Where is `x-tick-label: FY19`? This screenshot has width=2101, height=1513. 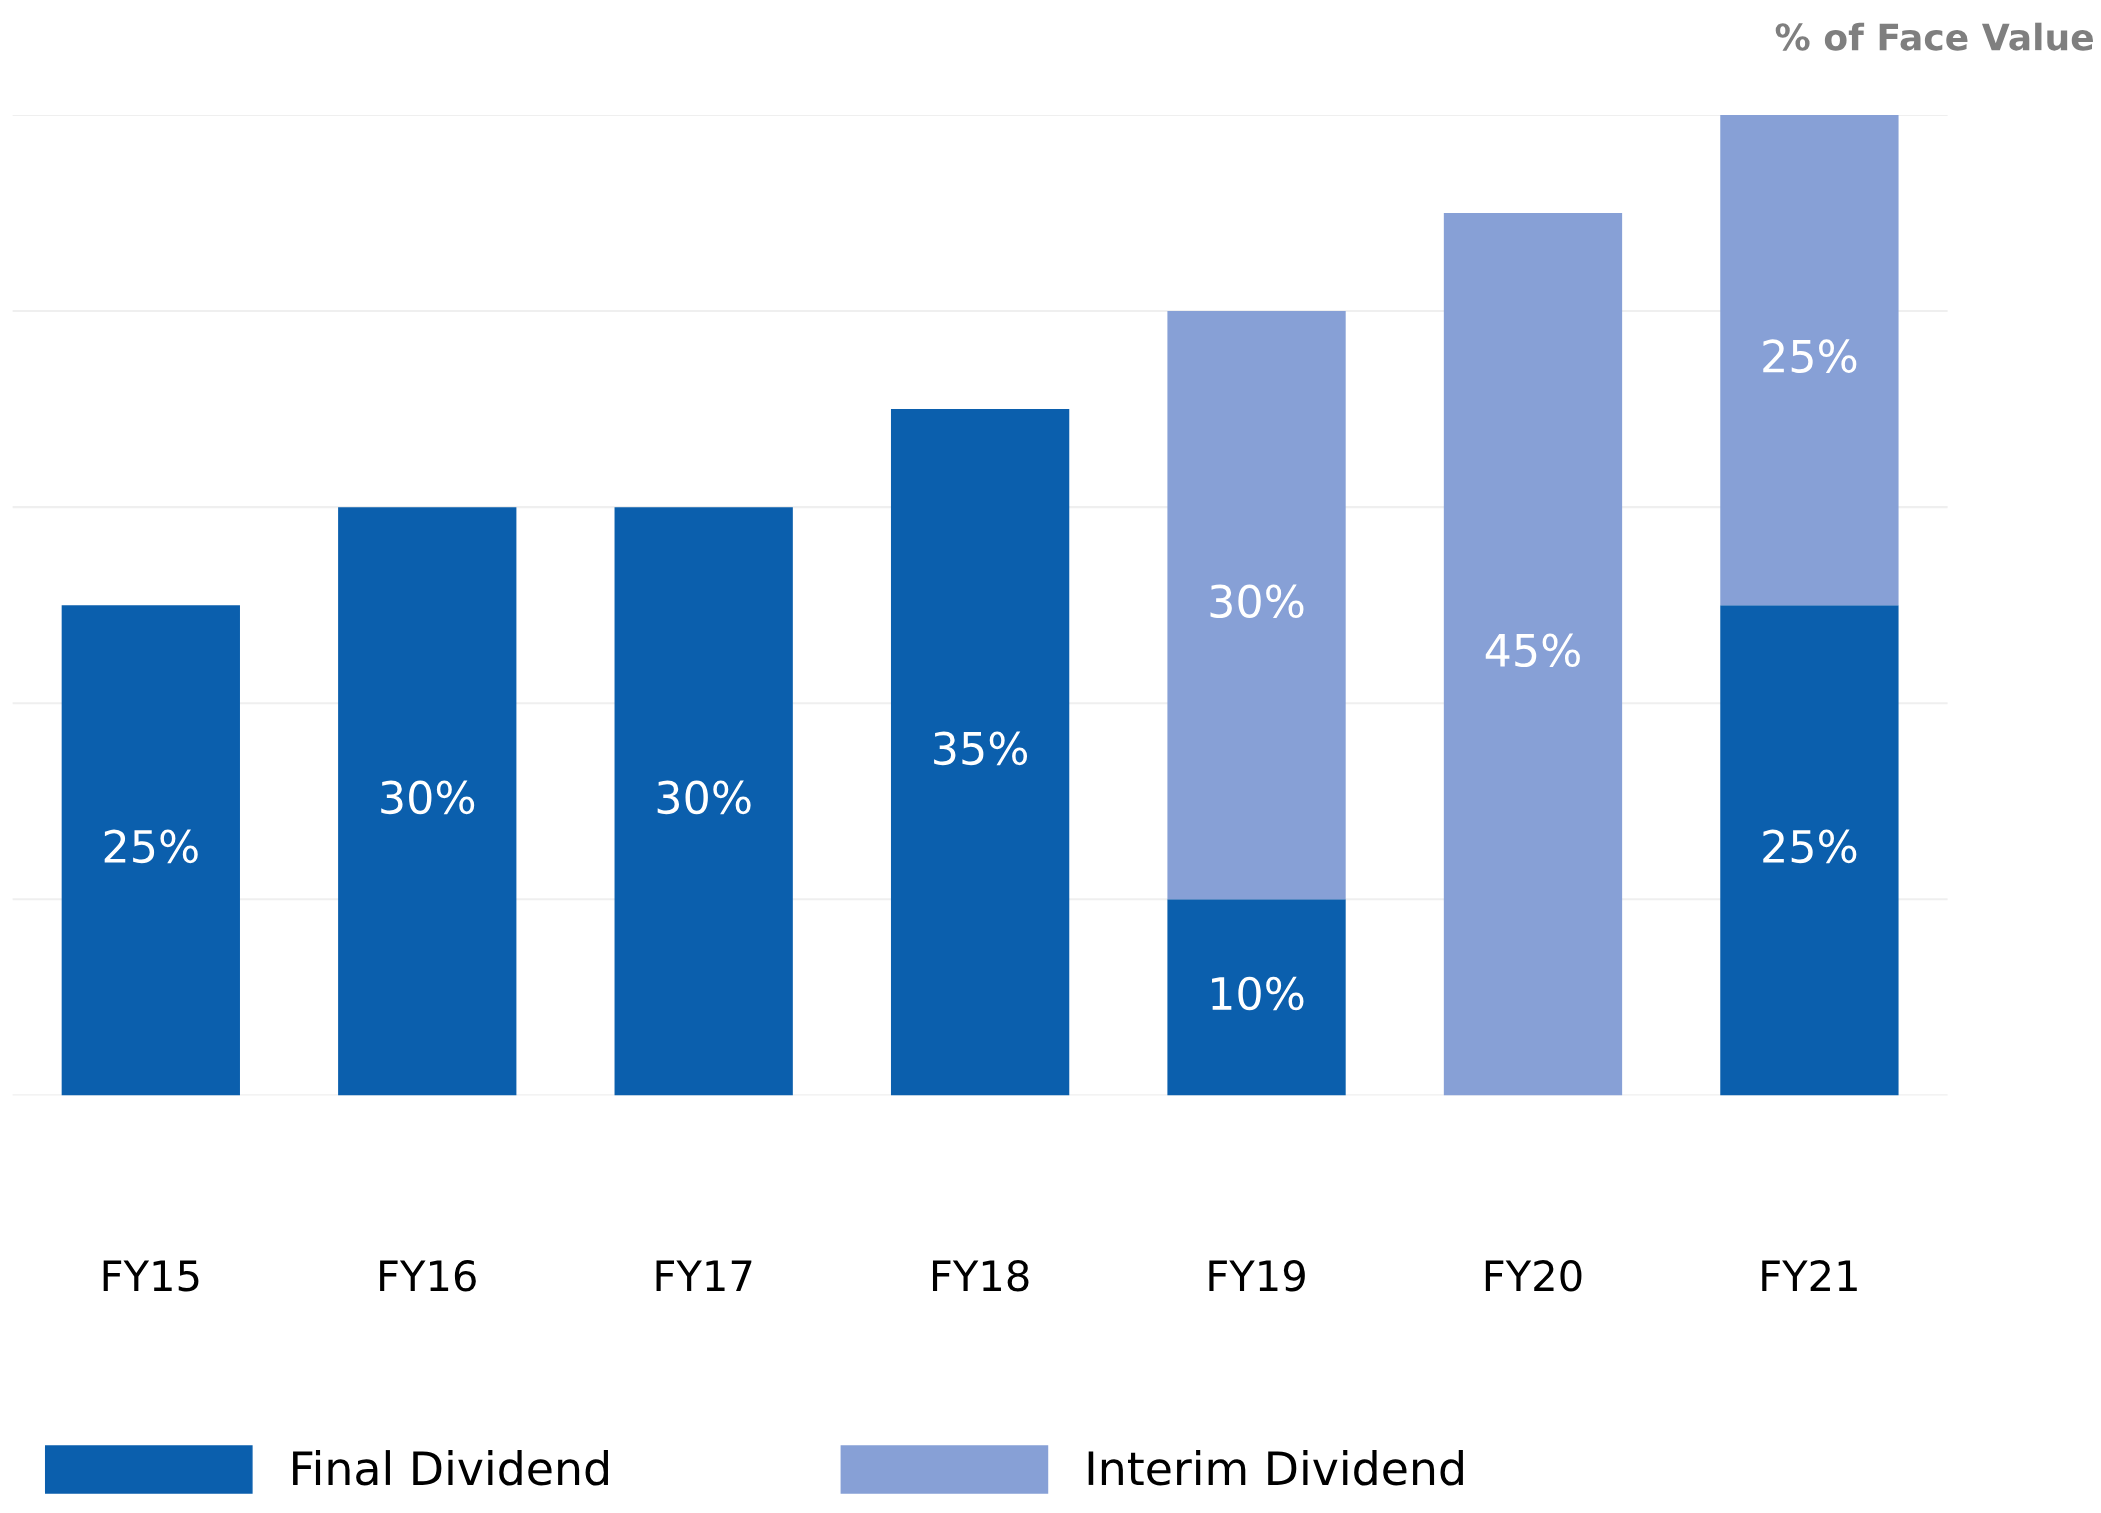 x-tick-label: FY19 is located at coordinates (1257, 1276).